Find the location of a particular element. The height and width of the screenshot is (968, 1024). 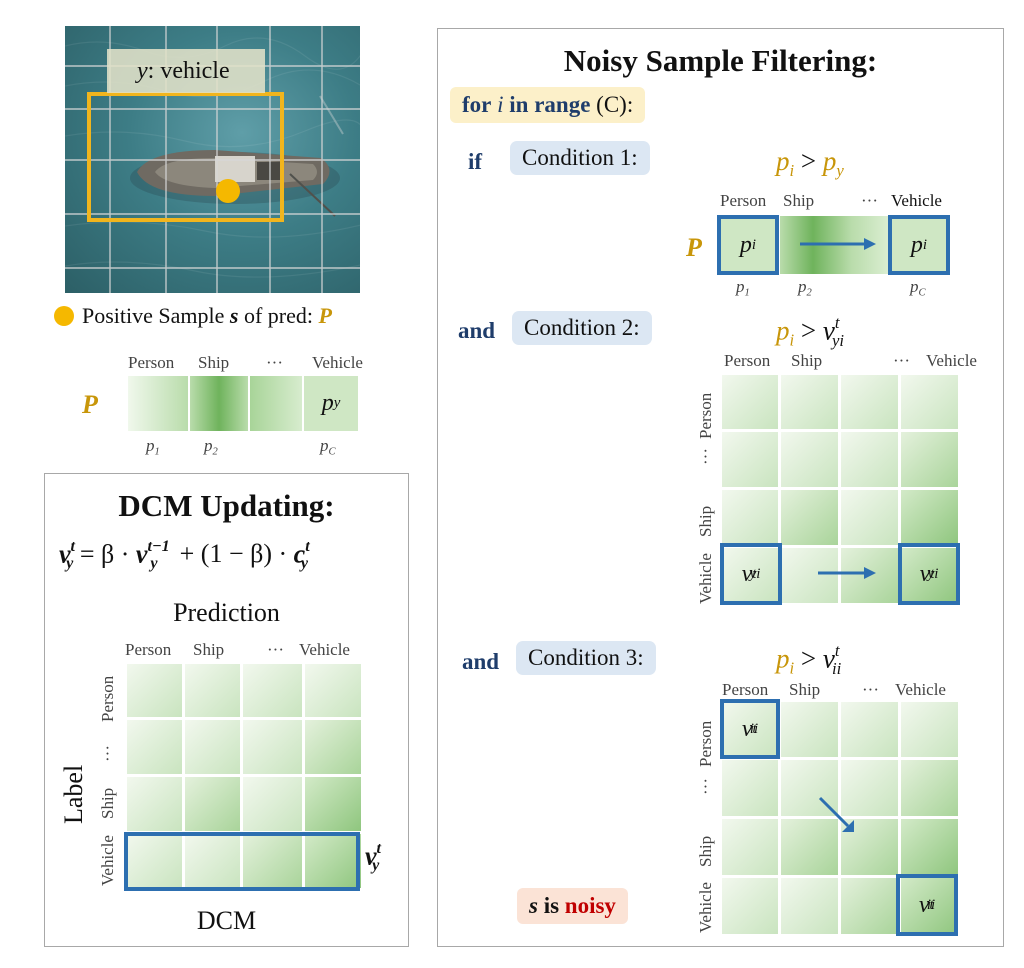

c3-row-ellipsis: ··· is located at coordinates (705, 786).